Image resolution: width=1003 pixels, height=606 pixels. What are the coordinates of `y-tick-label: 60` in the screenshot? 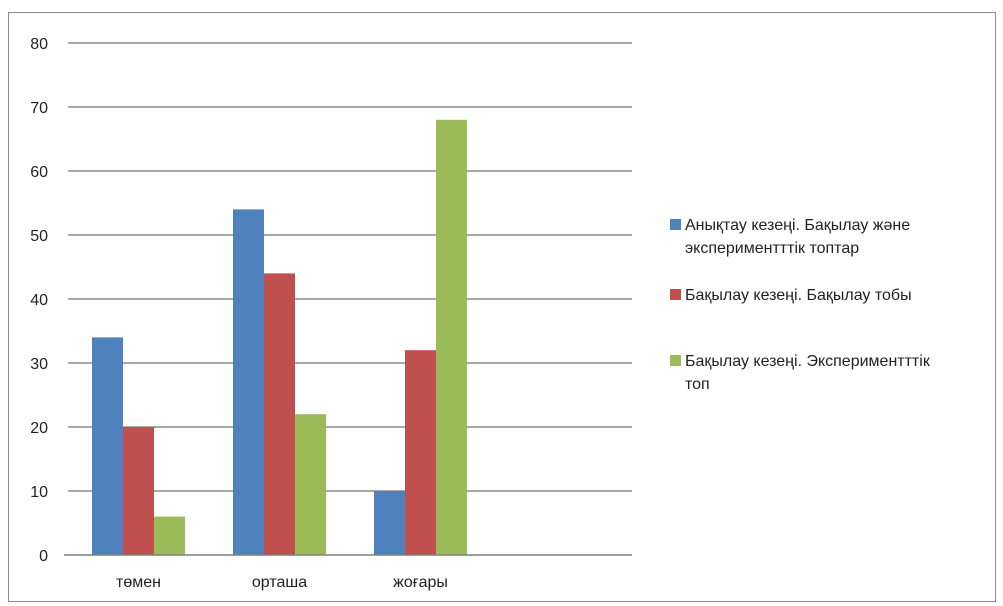 It's located at (39, 172).